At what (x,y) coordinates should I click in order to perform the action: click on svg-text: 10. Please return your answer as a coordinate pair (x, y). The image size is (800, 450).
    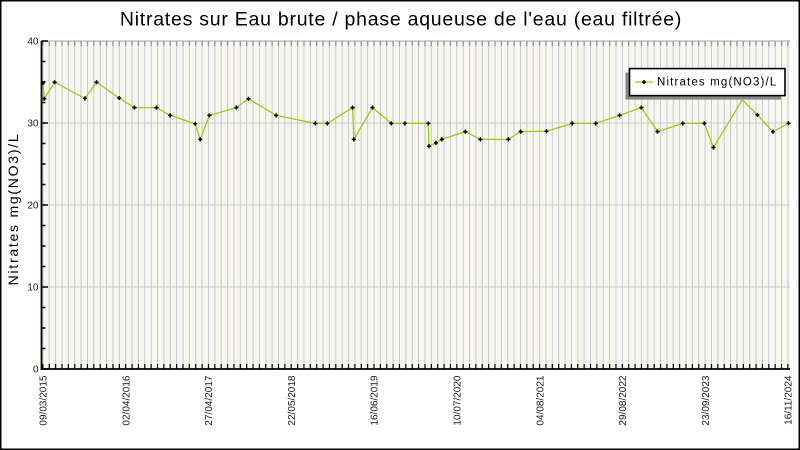
    Looking at the image, I should click on (33, 288).